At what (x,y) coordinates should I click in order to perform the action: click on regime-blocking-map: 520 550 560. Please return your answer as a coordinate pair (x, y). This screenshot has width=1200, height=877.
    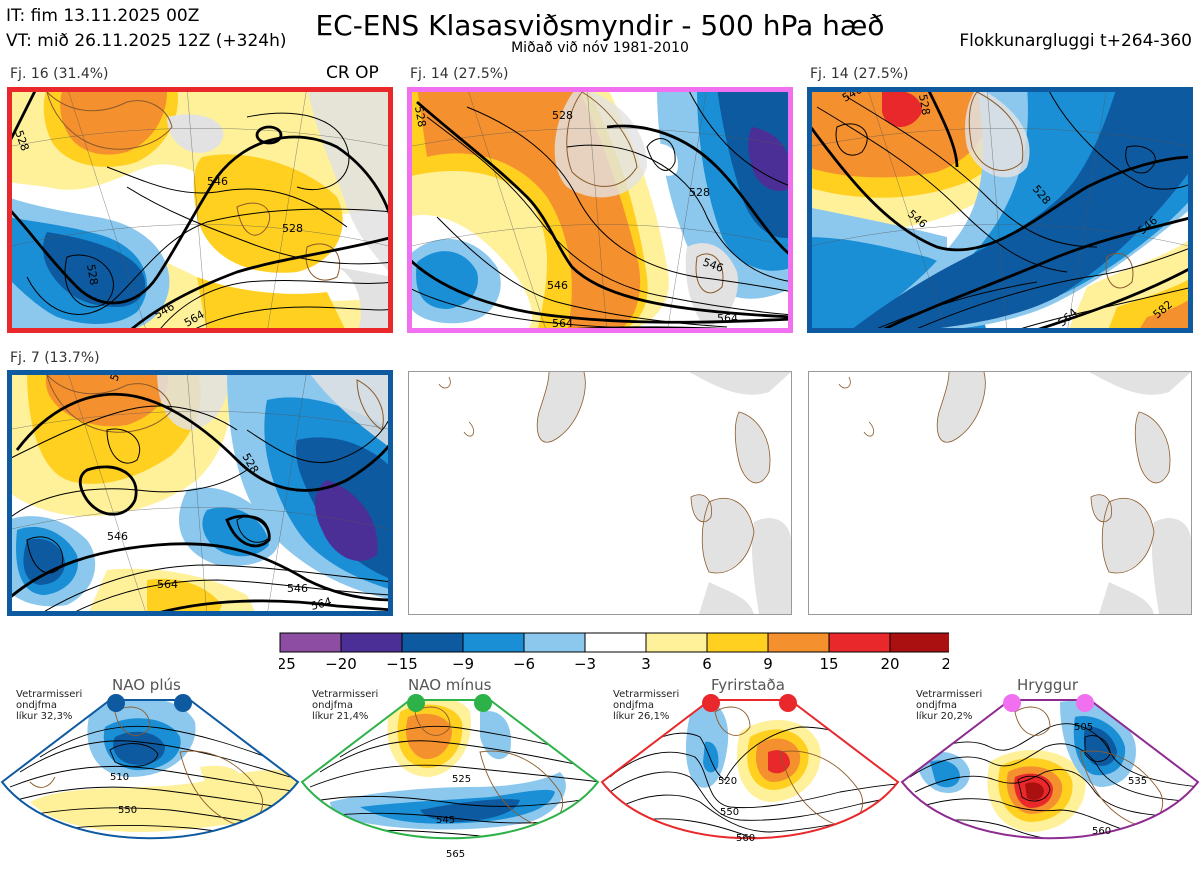
    Looking at the image, I should click on (751, 784).